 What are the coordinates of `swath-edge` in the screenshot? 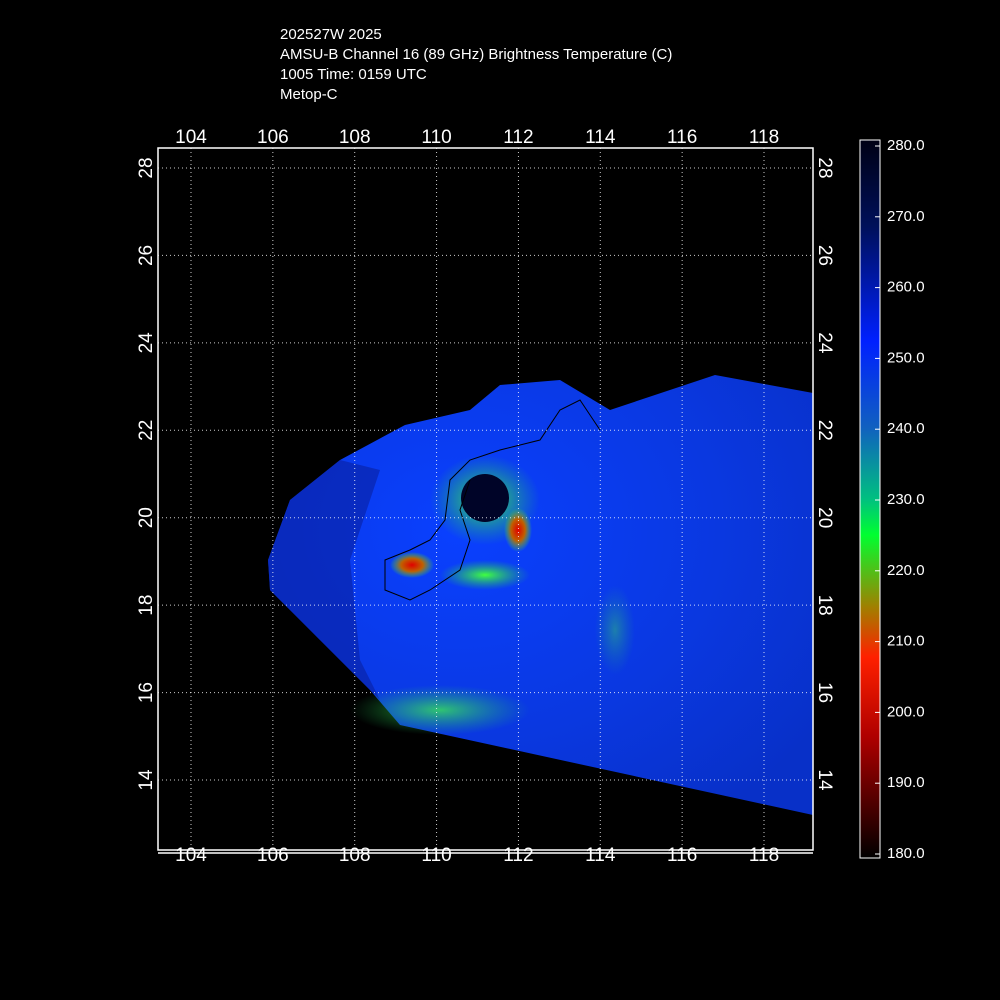 It's located at (324, 580).